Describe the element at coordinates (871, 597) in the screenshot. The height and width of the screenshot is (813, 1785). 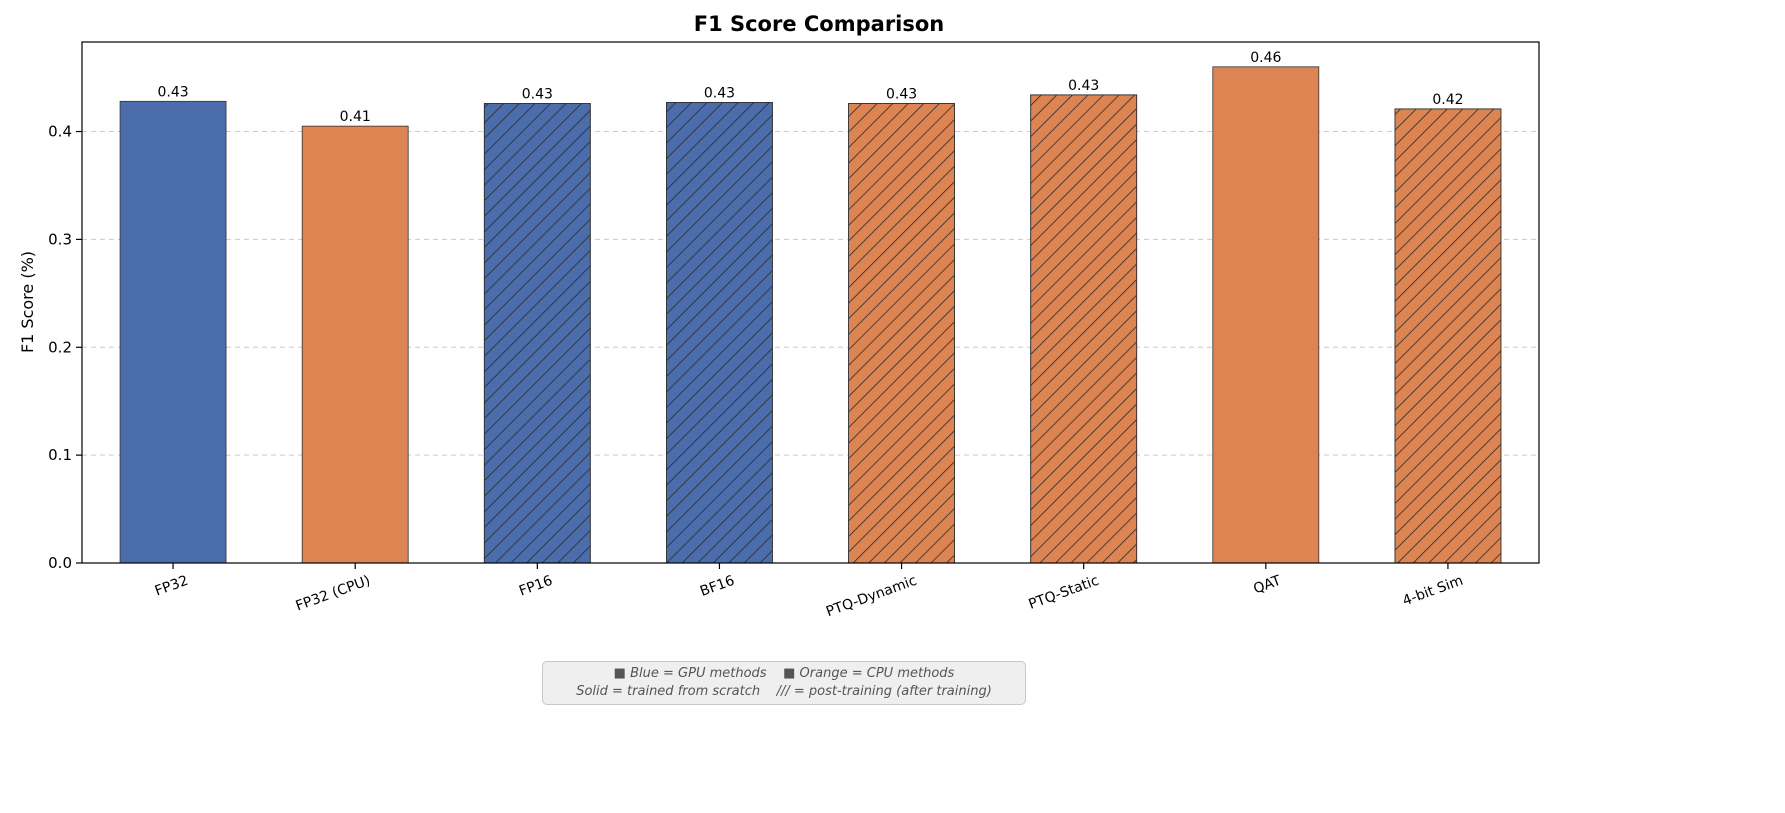
I see `x-tick-label: PTQ-Dynamic` at that location.